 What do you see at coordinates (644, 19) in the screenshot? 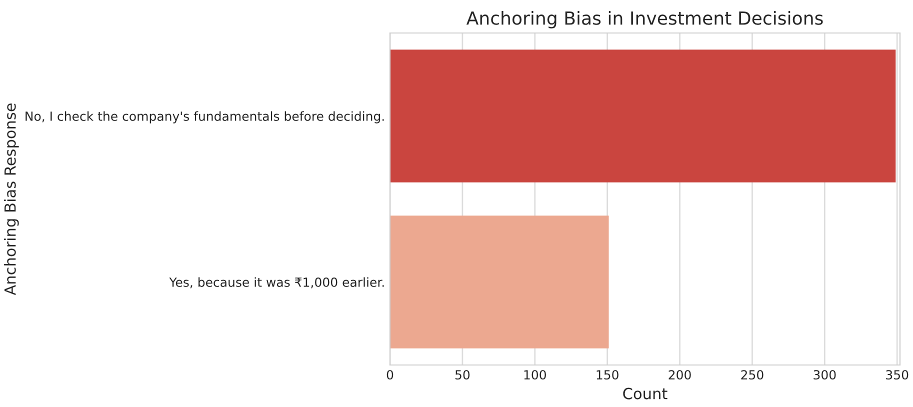
I see `chart-title: Anchoring Bias in Investment Decisions` at bounding box center [644, 19].